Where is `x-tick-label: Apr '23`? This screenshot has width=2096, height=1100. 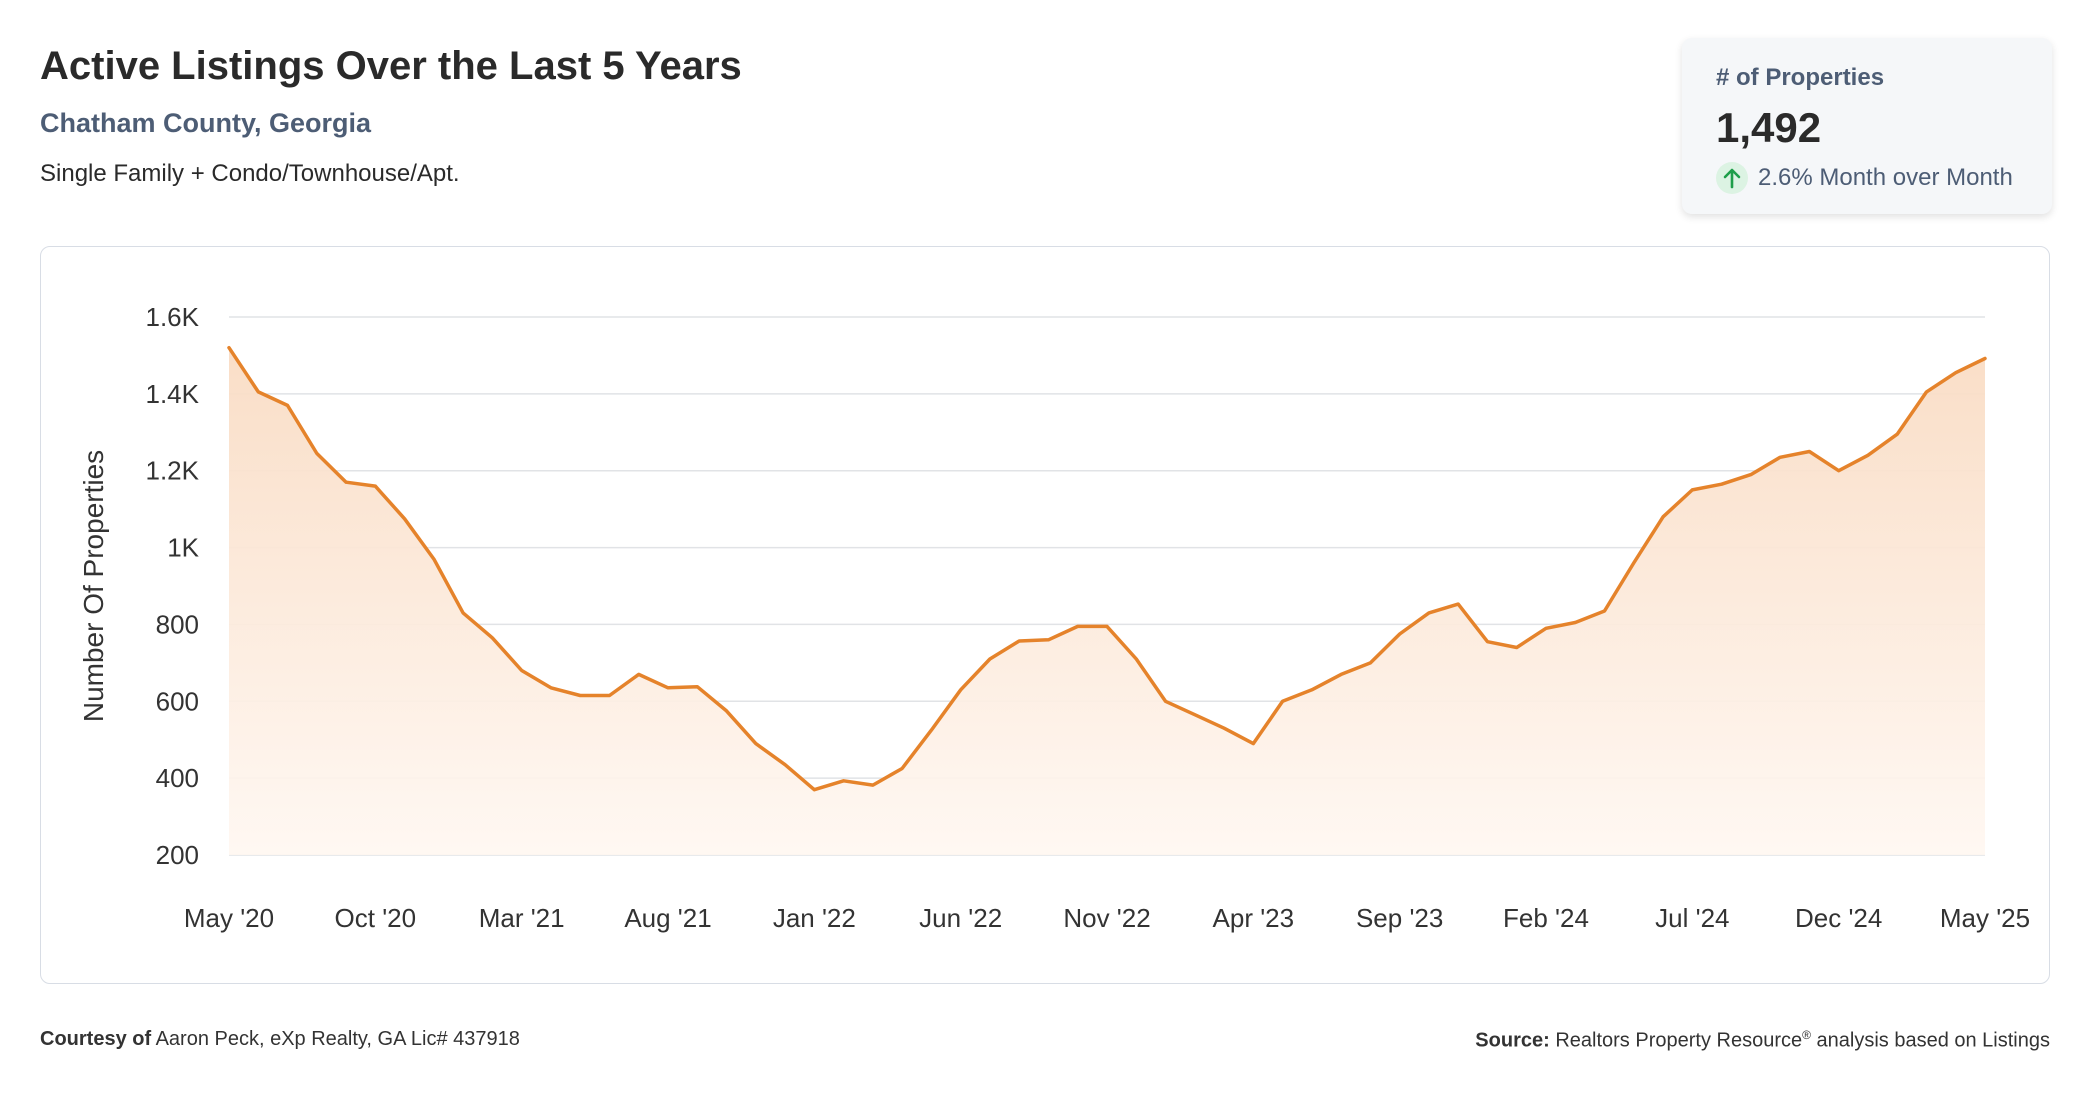
x-tick-label: Apr '23 is located at coordinates (1254, 918).